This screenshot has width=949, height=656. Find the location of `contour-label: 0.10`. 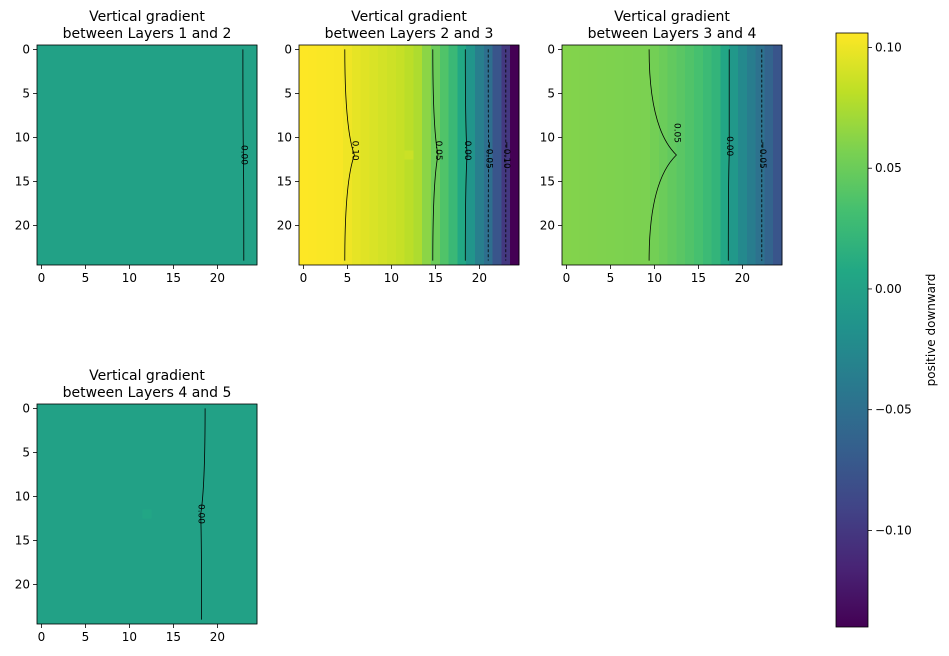

contour-label: 0.10 is located at coordinates (354, 151).